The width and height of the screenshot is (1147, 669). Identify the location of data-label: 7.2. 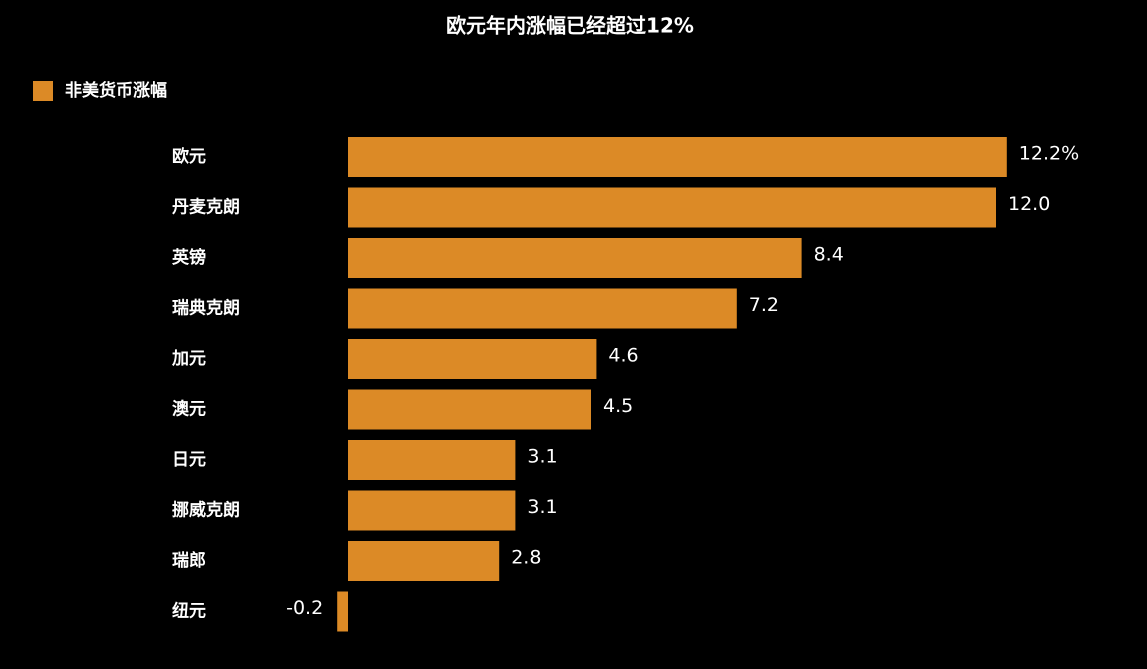
(764, 305).